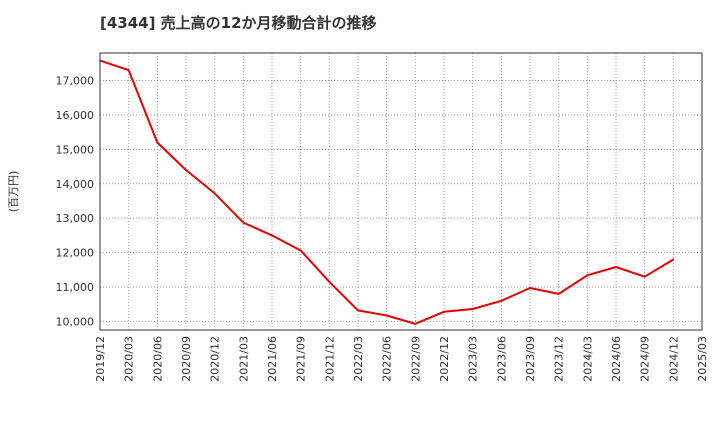 The image size is (720, 440). What do you see at coordinates (444, 359) in the screenshot?
I see `x-tick-label: 2022/12` at bounding box center [444, 359].